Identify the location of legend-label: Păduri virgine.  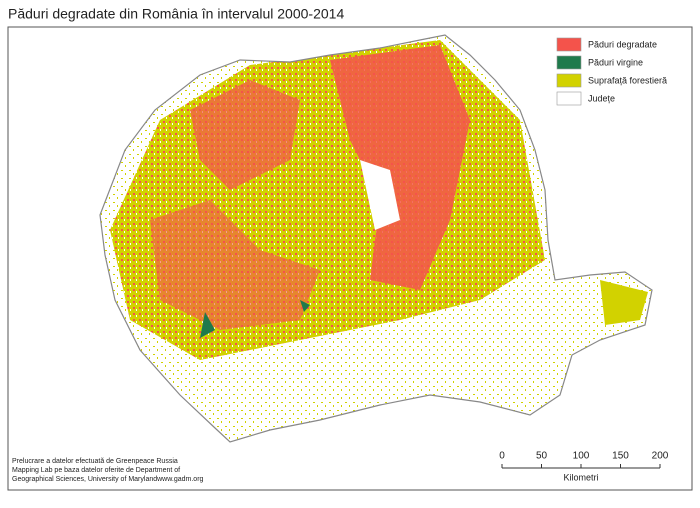
(615, 62).